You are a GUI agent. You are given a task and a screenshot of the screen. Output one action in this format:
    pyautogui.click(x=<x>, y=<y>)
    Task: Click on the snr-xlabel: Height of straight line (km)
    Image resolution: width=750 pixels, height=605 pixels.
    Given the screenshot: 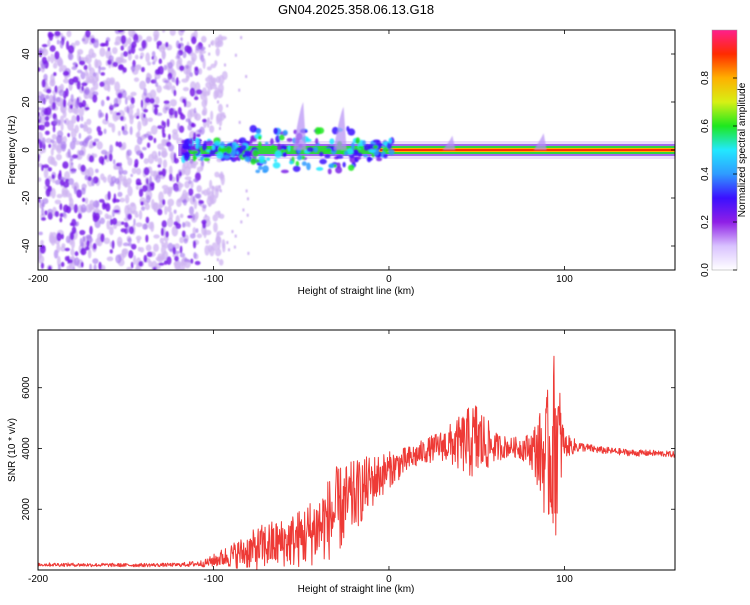 What is the action you would take?
    pyautogui.click(x=356, y=589)
    